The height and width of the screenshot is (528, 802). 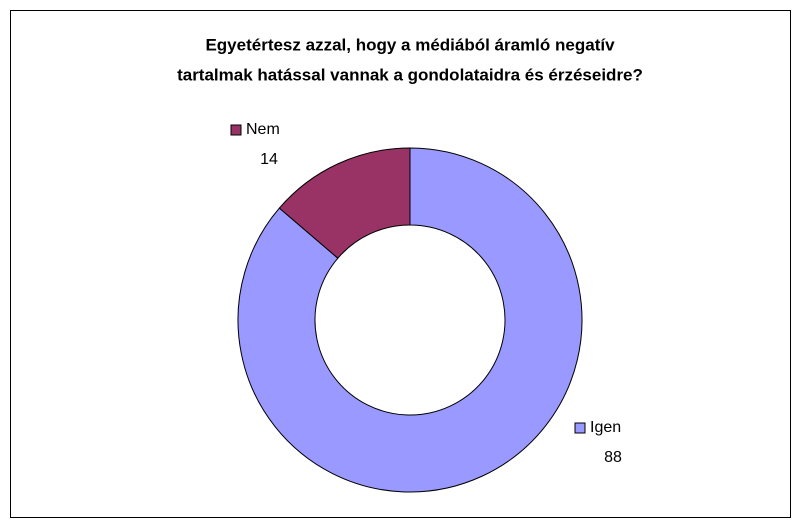 What do you see at coordinates (269, 159) in the screenshot?
I see `slice-value: 14` at bounding box center [269, 159].